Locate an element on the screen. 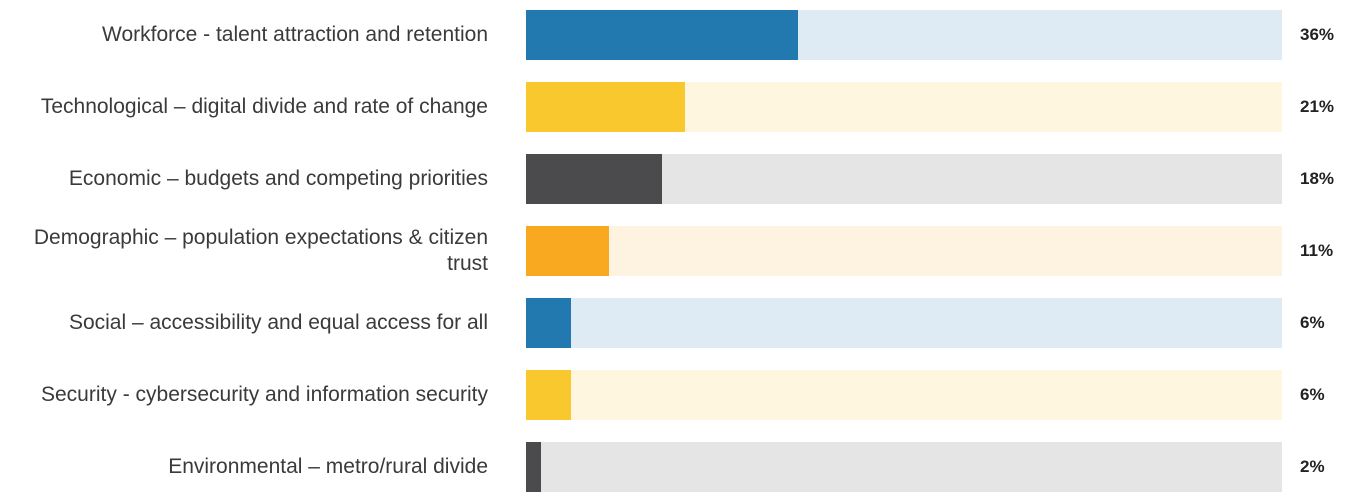 The image size is (1357, 498). value-label: 11% is located at coordinates (1317, 250).